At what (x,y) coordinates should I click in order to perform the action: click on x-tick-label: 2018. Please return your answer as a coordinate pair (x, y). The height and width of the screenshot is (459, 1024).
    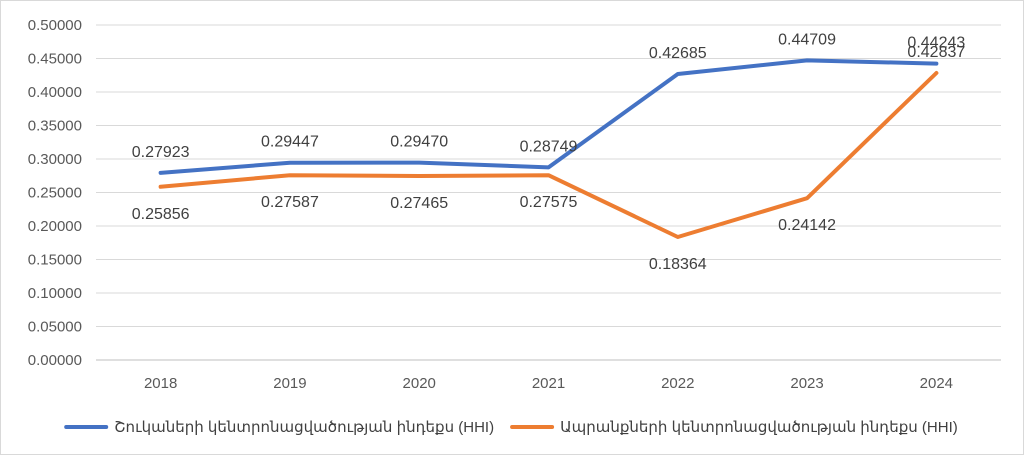
    Looking at the image, I should click on (160, 383).